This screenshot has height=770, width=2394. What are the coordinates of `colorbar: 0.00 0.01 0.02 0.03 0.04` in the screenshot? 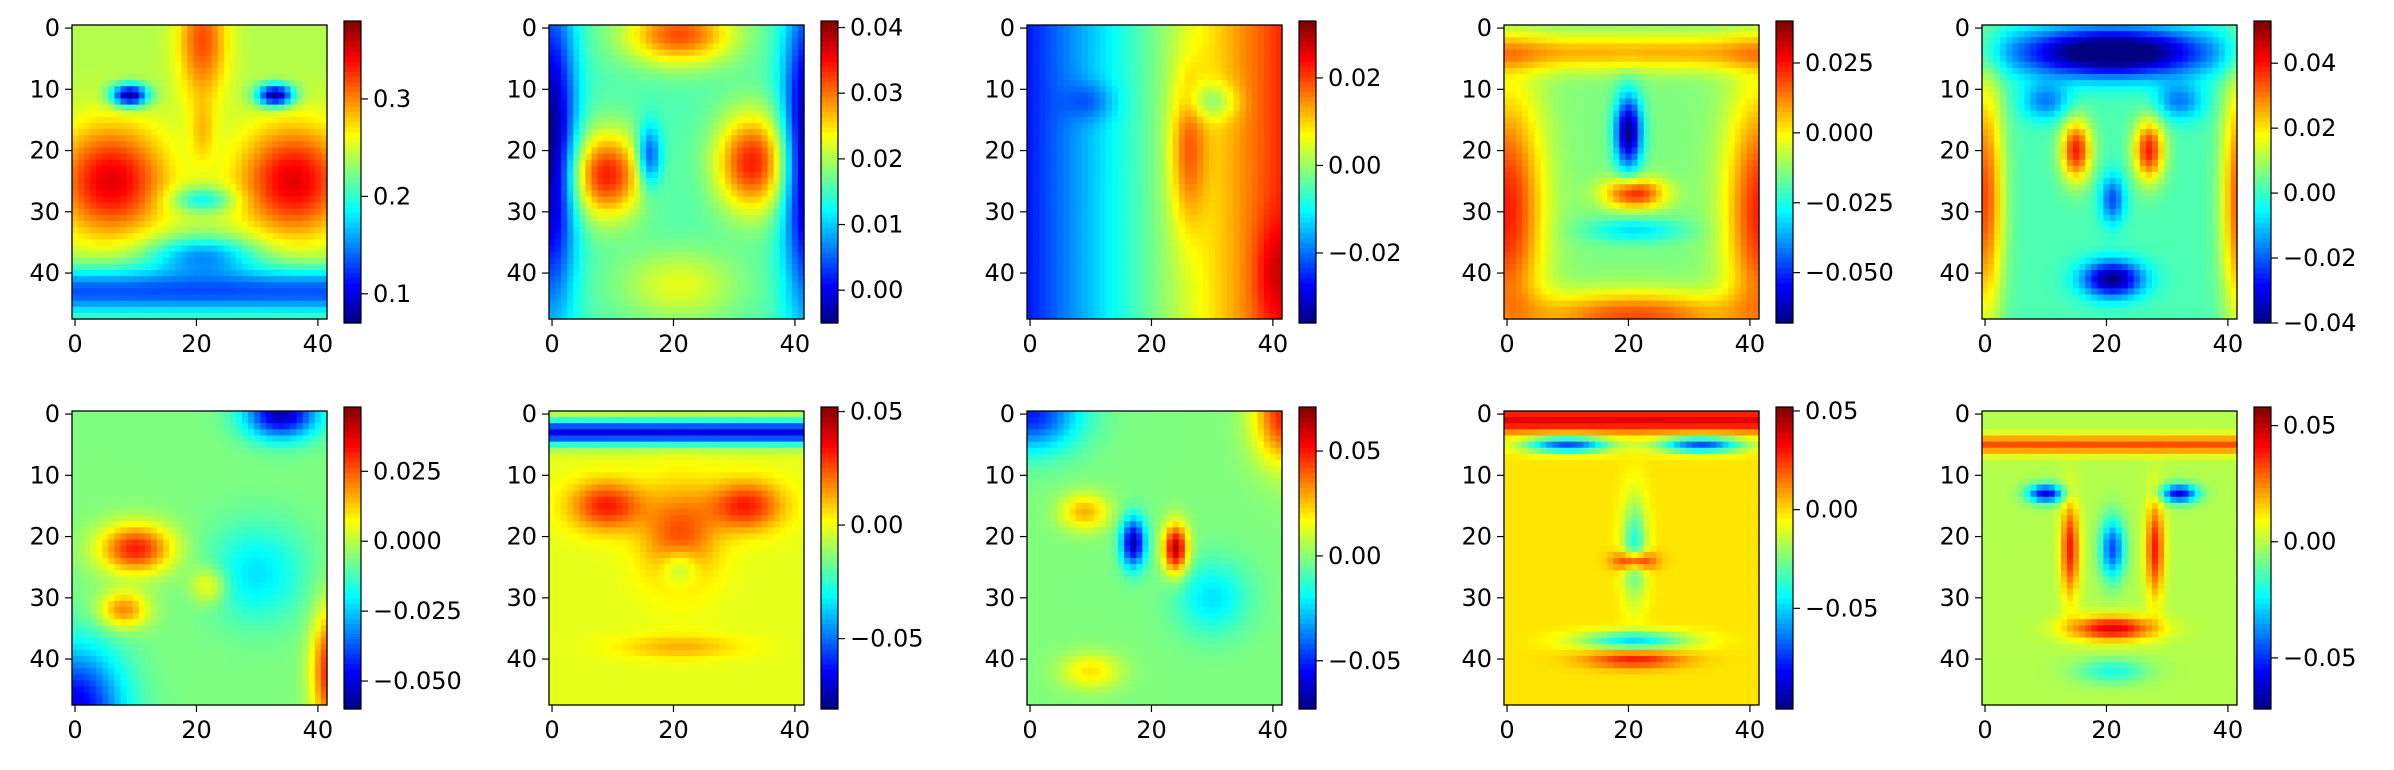 It's located at (861, 169).